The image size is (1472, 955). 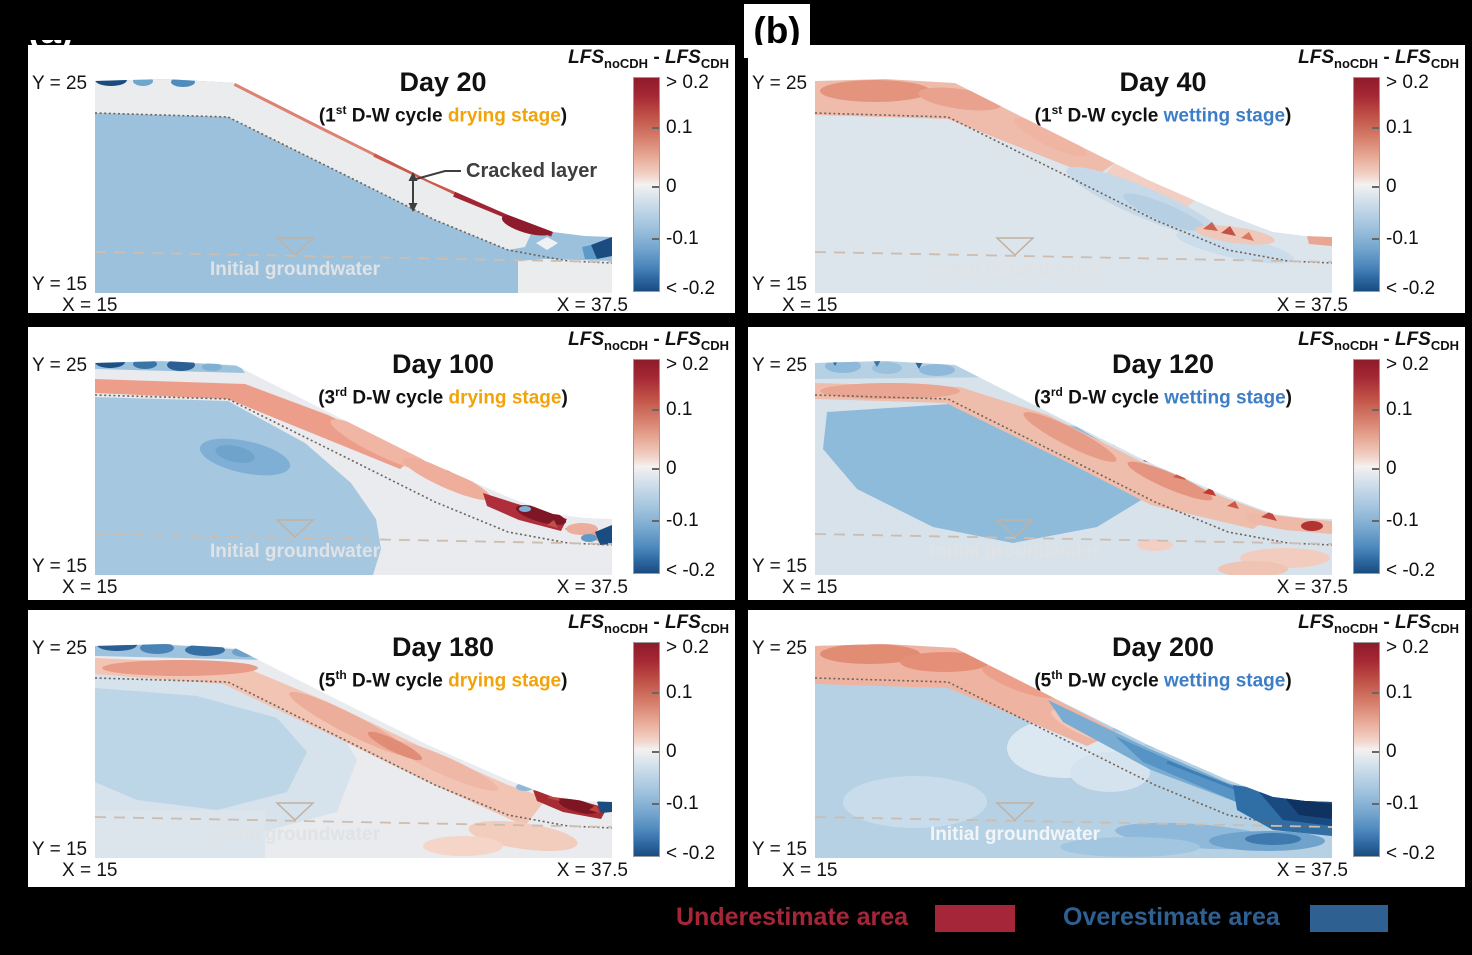 What do you see at coordinates (341, 675) in the screenshot?
I see `ordinal-suffix: th` at bounding box center [341, 675].